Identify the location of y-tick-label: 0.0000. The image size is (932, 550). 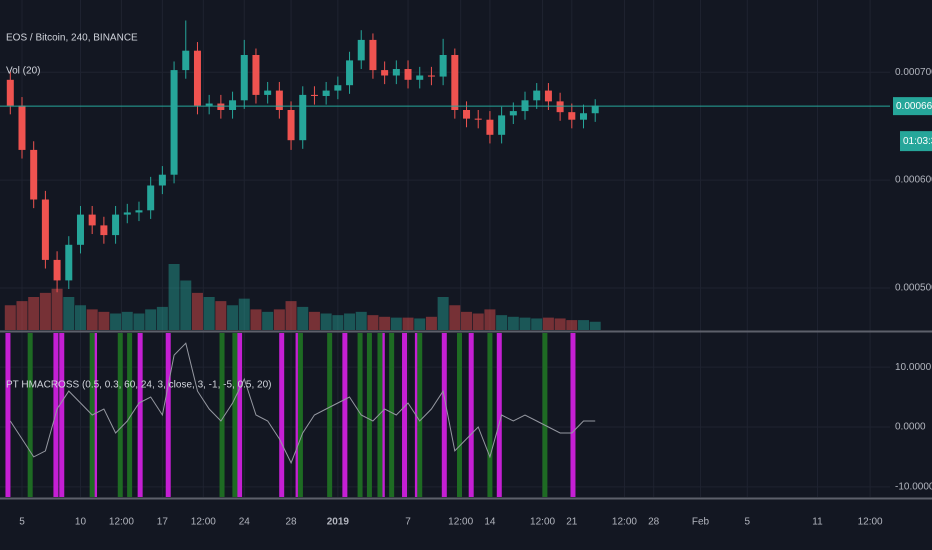
(910, 427).